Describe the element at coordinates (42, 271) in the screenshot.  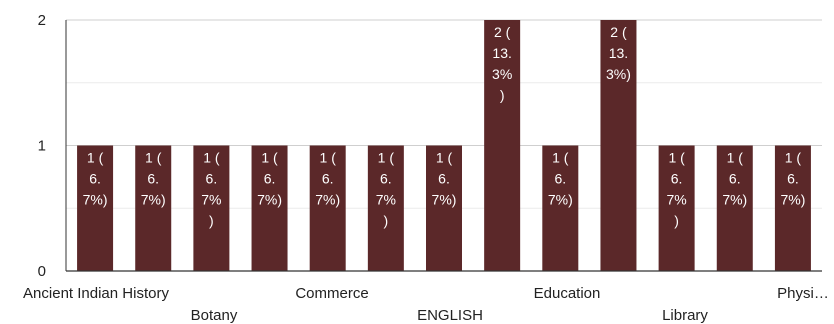
I see `y-tick-label: 0` at that location.